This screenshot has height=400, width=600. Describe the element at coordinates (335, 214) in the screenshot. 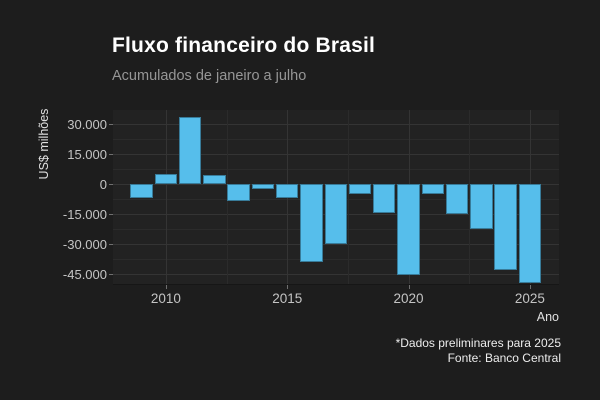

I see `bar-2017` at that location.